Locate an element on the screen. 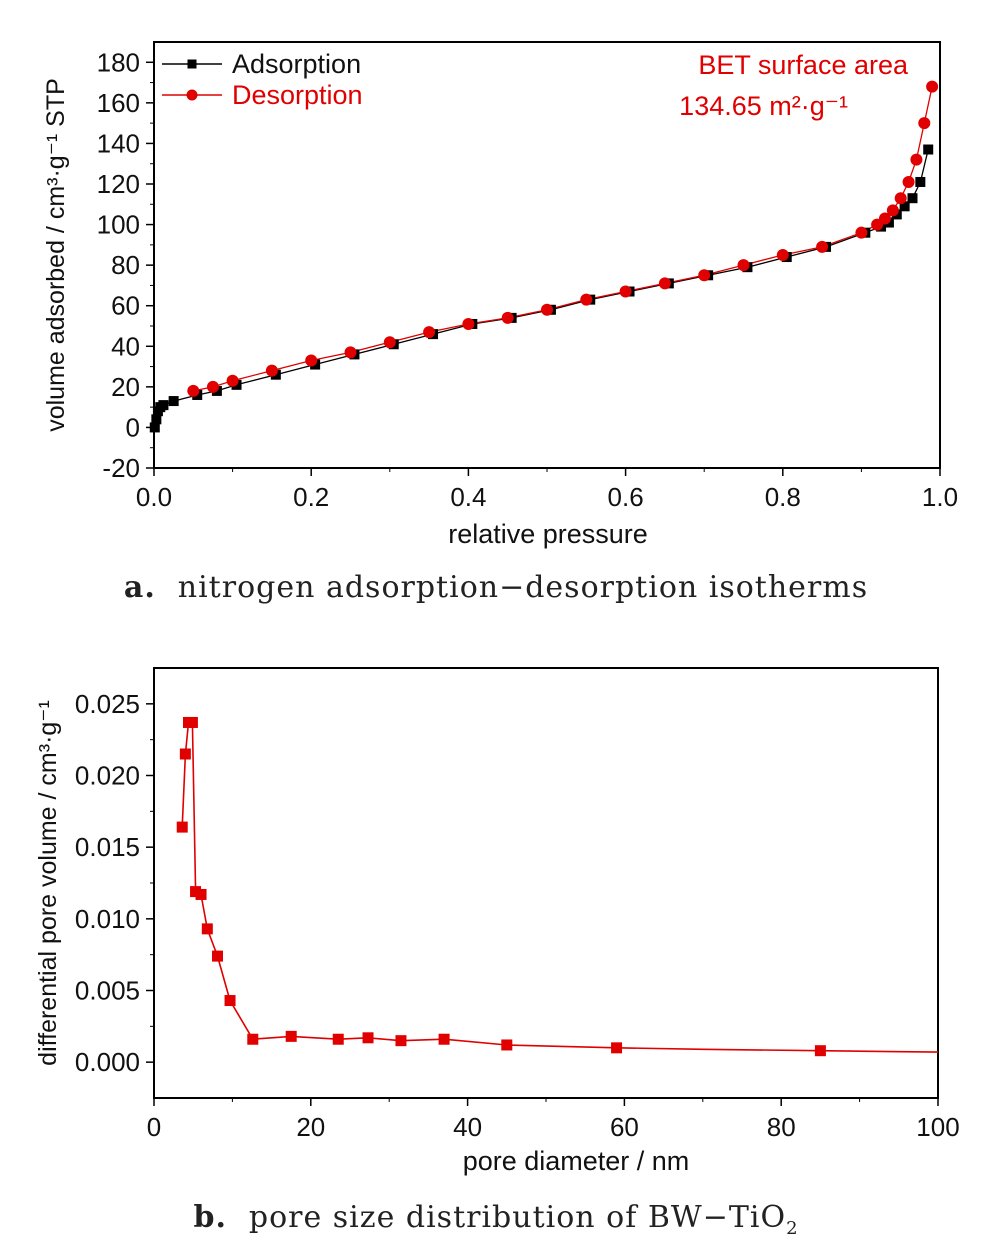 The image size is (992, 1260). bet-annotation-value: 134.65 m²·g⁻¹ is located at coordinates (763, 106).